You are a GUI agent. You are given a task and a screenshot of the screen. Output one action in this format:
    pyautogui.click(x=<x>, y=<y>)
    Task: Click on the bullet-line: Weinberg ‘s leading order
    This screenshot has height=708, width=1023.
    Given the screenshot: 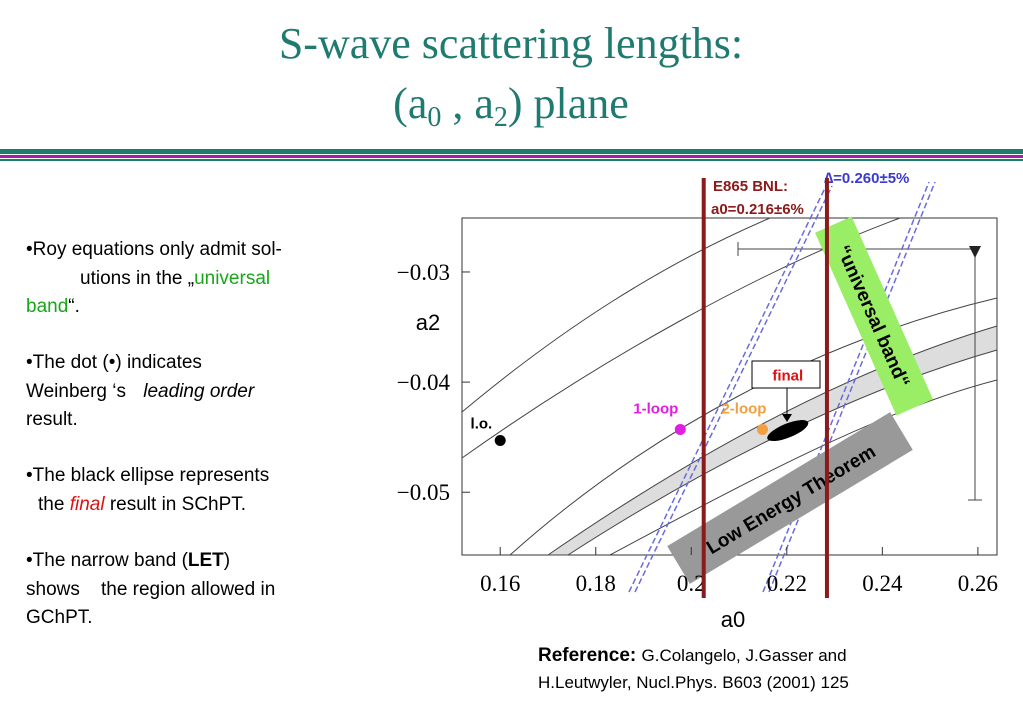 What is the action you would take?
    pyautogui.click(x=140, y=391)
    